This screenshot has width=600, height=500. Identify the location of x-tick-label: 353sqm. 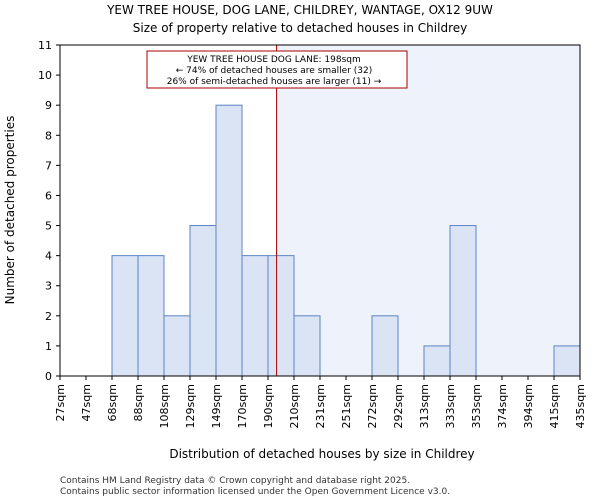
(476, 406).